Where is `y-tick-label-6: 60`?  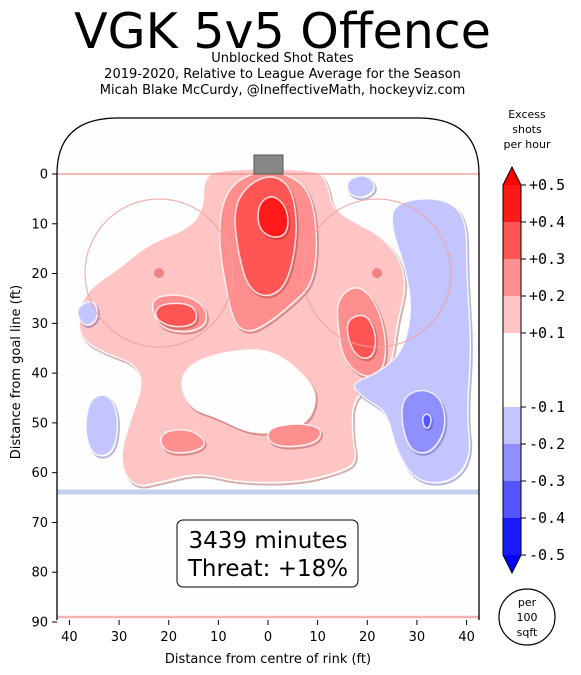 y-tick-label-6: 60 is located at coordinates (39, 473).